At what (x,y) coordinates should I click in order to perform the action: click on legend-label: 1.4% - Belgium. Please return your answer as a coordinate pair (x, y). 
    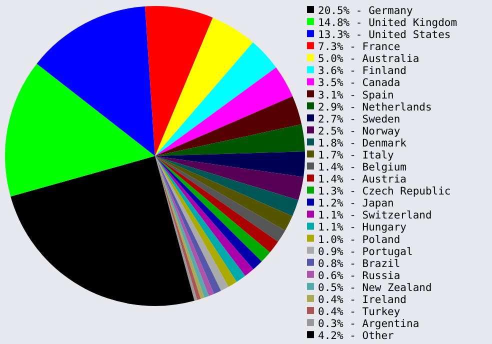
    Looking at the image, I should click on (362, 168).